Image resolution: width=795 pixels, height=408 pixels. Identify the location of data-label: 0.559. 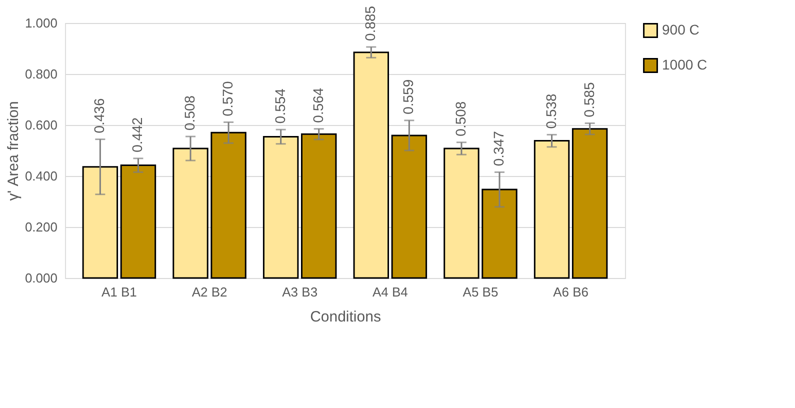
(408, 96).